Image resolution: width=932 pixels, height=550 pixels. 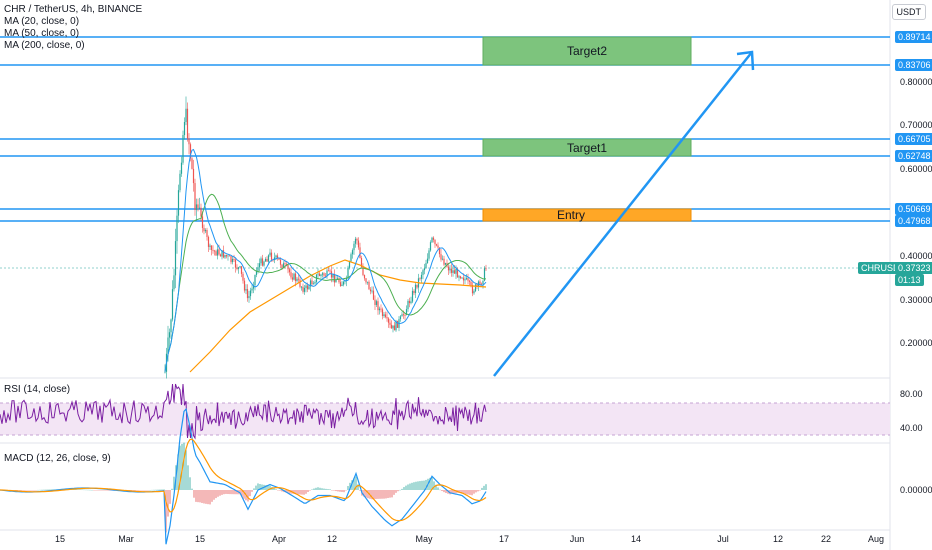 What do you see at coordinates (587, 51) in the screenshot?
I see `zone-target2: Target2` at bounding box center [587, 51].